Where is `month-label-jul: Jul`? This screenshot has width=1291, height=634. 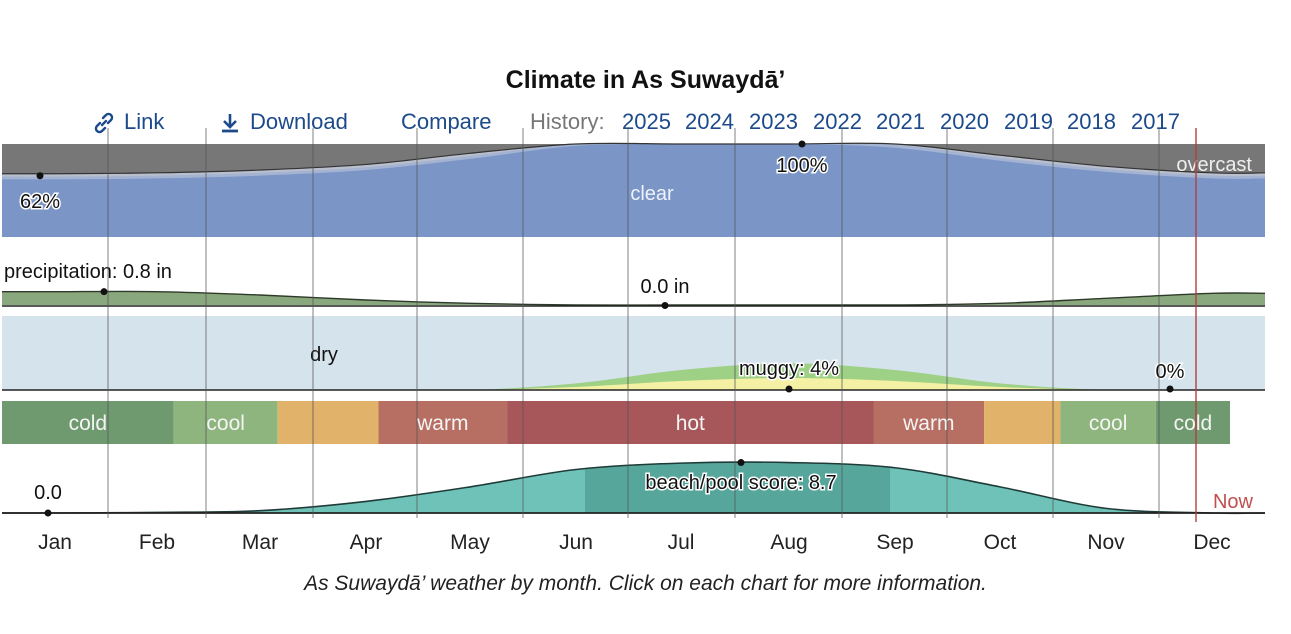
month-label-jul: Jul is located at coordinates (681, 542).